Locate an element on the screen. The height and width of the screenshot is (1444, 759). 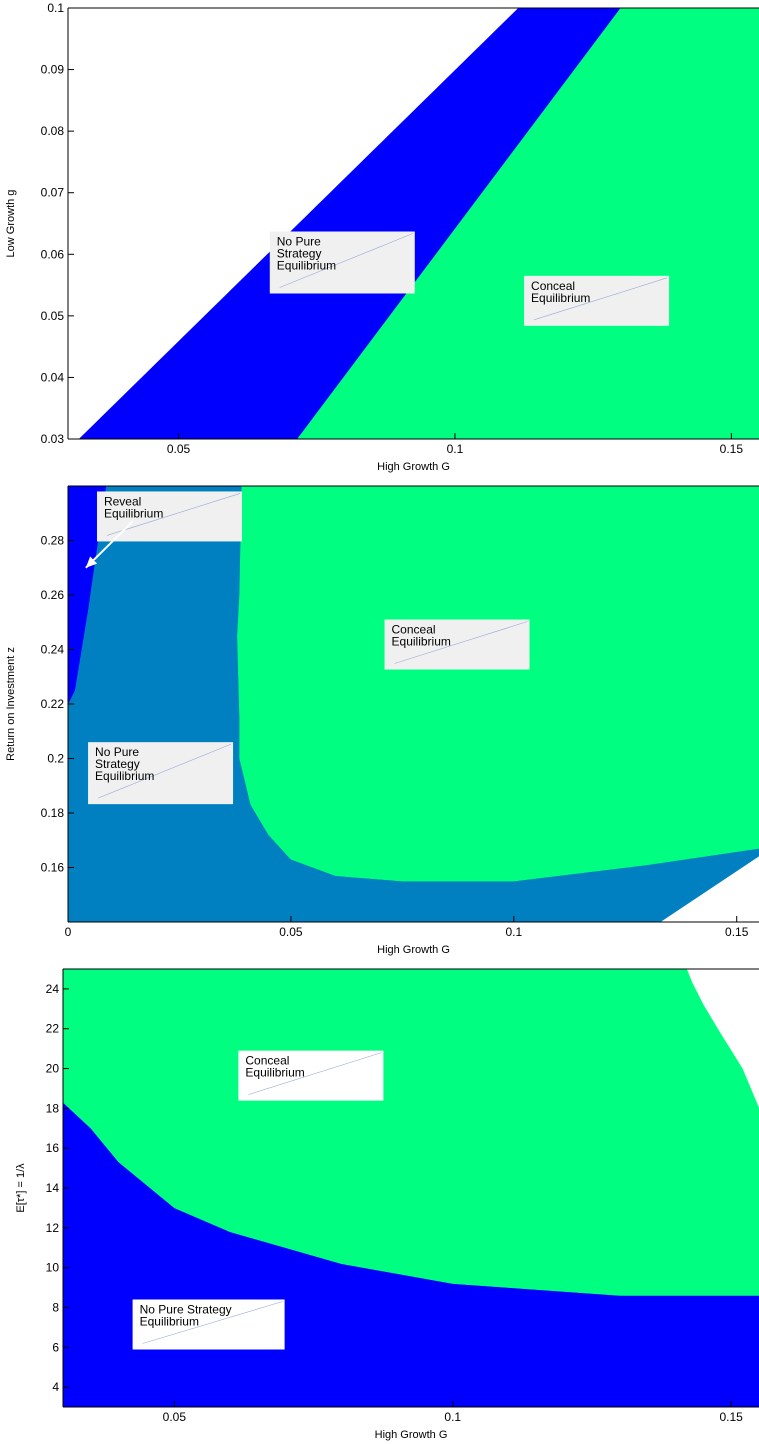
y-tick-label: 0.16 is located at coordinates (53, 868).